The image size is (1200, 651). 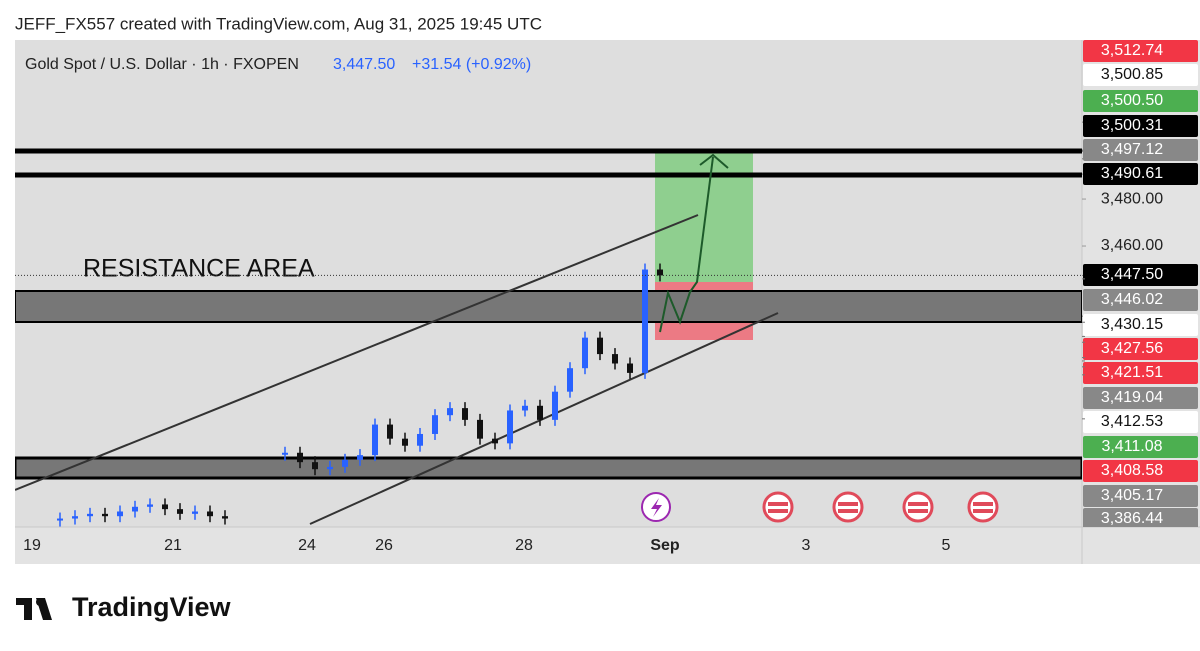 I want to click on annotation: RESISTANCE AREA, so click(x=199, y=269).